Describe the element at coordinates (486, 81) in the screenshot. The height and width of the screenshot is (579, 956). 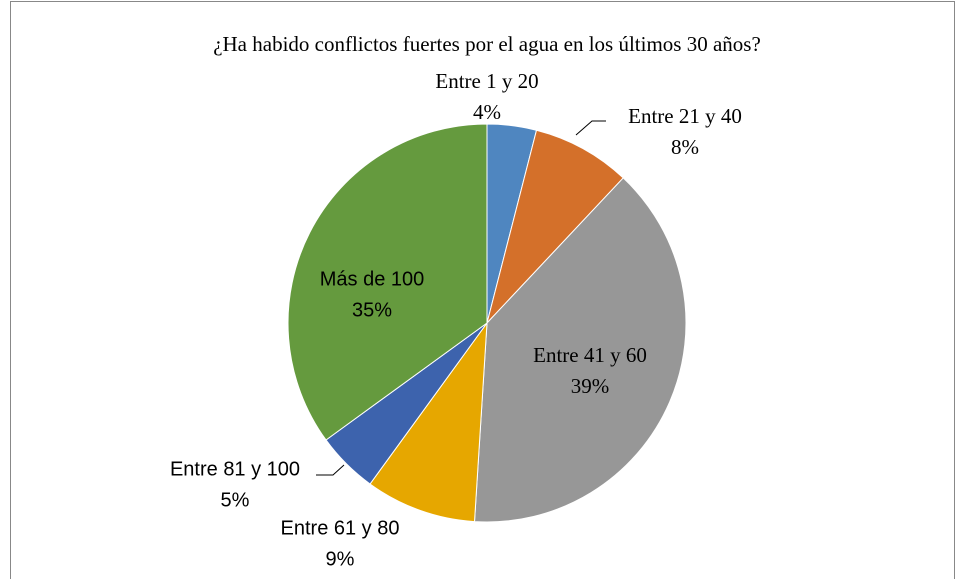
I see `slice-label: Entre 1 y 20` at that location.